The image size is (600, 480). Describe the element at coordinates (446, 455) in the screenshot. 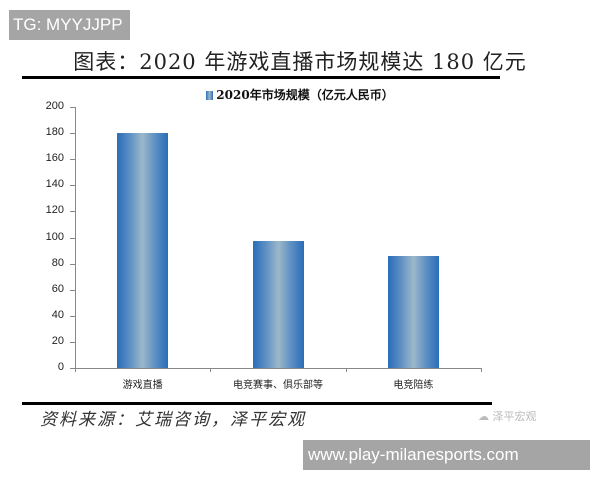

I see `site-overlay-label: www.play-milanesports.com` at that location.